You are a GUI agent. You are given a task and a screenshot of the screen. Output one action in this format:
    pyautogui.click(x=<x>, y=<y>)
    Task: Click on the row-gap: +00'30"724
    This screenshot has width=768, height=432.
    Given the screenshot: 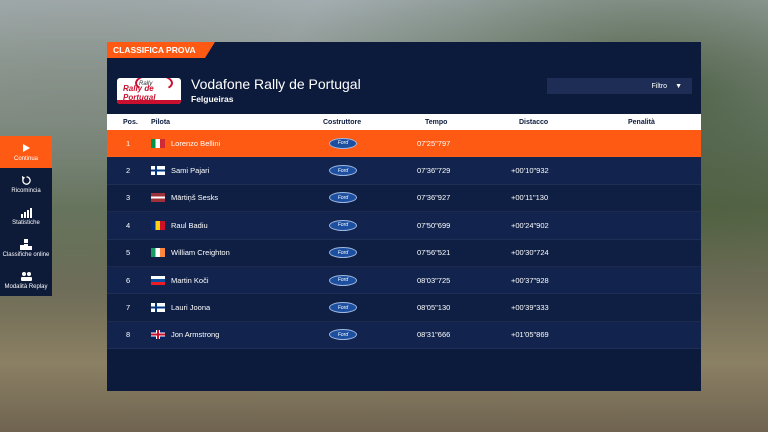 What is the action you would take?
    pyautogui.click(x=530, y=253)
    